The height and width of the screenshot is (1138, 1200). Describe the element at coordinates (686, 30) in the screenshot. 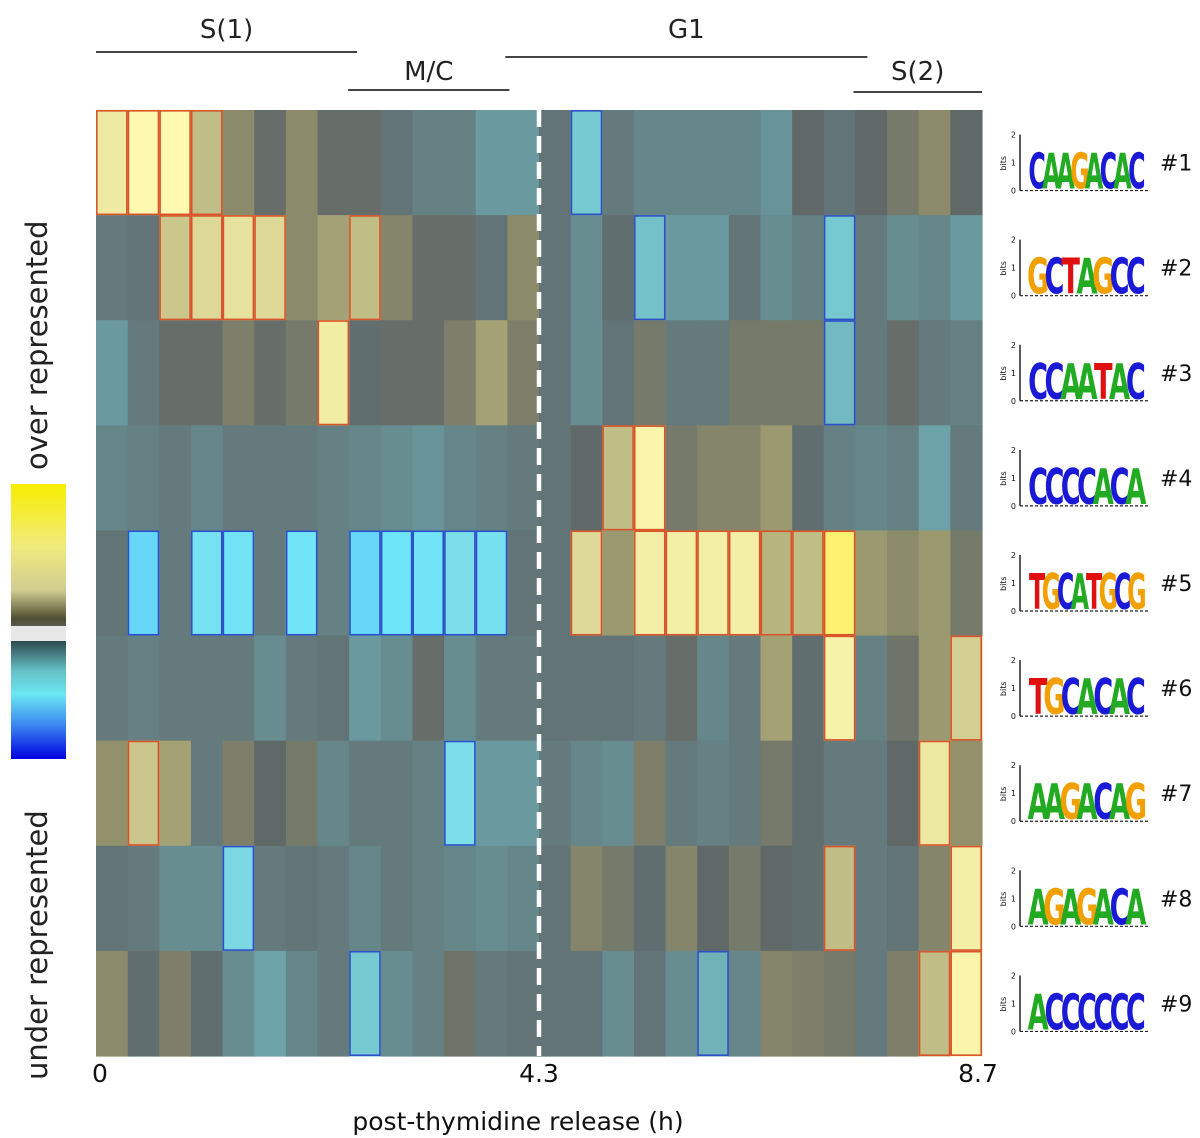

I see `phase-label: G1` at that location.